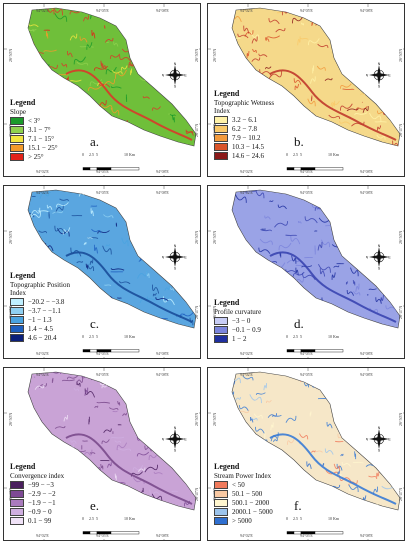 This screenshot has width=409, height=550. Describe the element at coordinates (248, 155) in the screenshot. I see `legend-item-label: 14.6 − 24.6` at that location.